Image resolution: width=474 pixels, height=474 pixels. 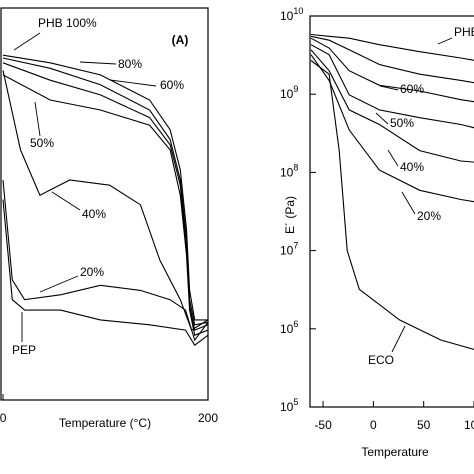 I want to click on y-tick-exponent: 10, so click(x=298, y=11).